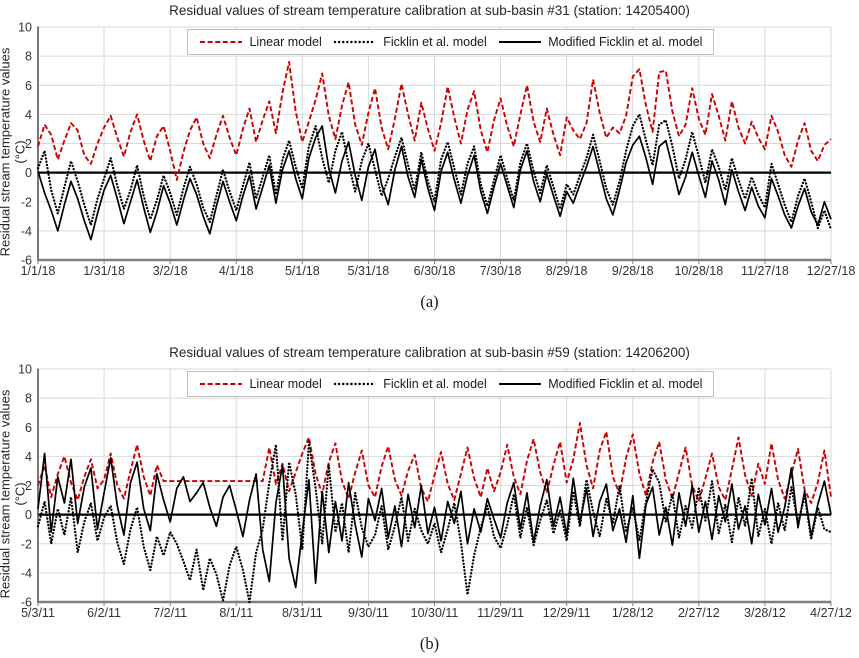 The height and width of the screenshot is (658, 859). Describe the element at coordinates (831, 613) in the screenshot. I see `svg-text: 4/27/12` at that location.